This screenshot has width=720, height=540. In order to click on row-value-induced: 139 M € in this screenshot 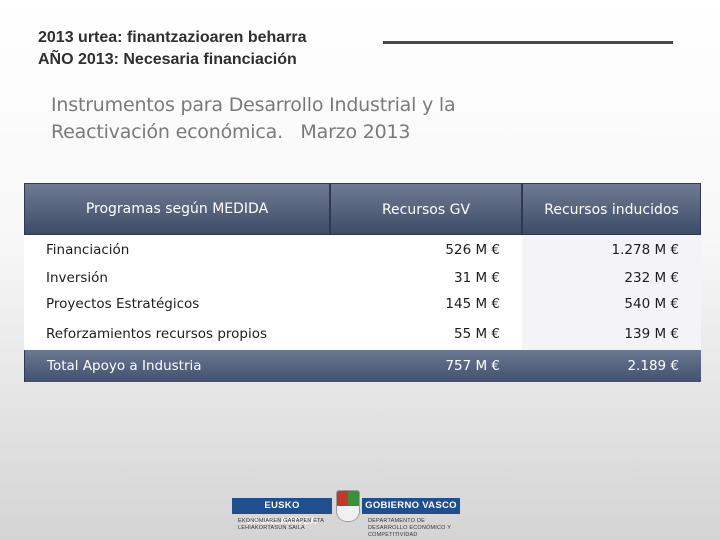, I will do `click(611, 334)`.